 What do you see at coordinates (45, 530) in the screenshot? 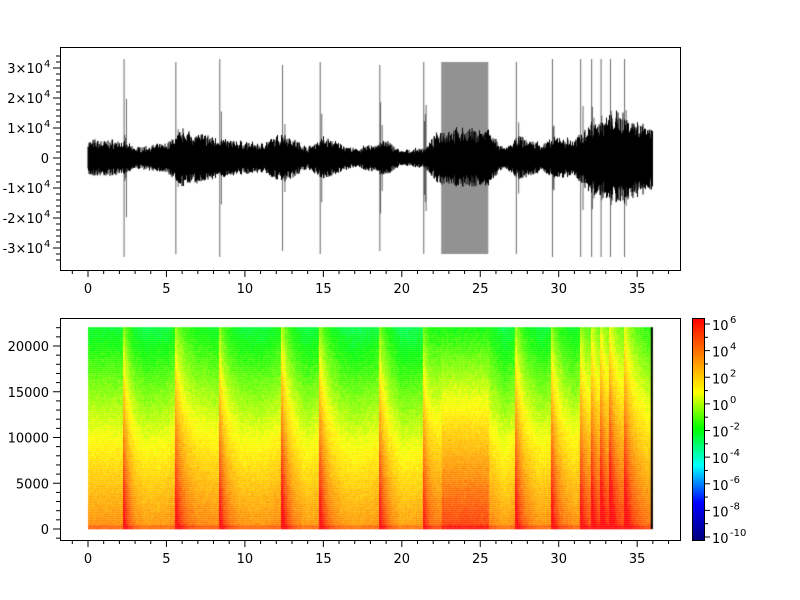
I see `spectrogram-y-tick-label: 0` at bounding box center [45, 530].